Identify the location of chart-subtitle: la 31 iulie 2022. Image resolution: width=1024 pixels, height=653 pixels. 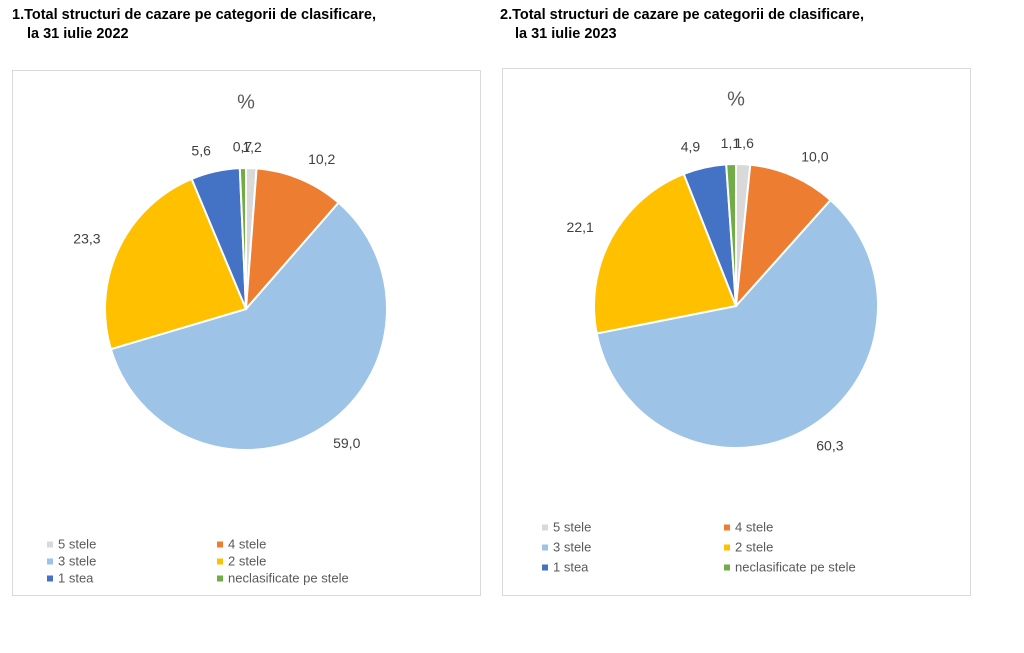
(78, 34).